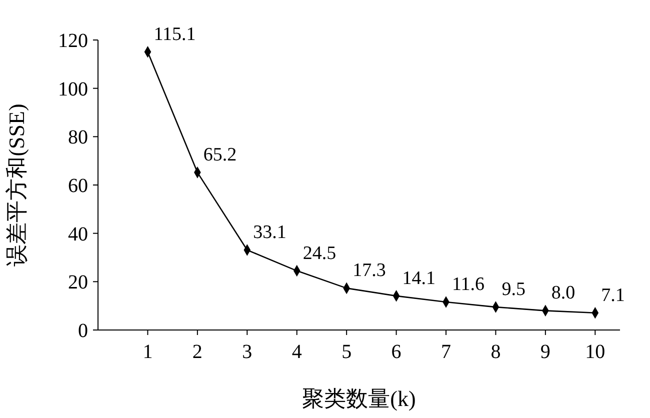 The height and width of the screenshot is (418, 650). What do you see at coordinates (613, 295) in the screenshot?
I see `data-label: 7.1` at bounding box center [613, 295].